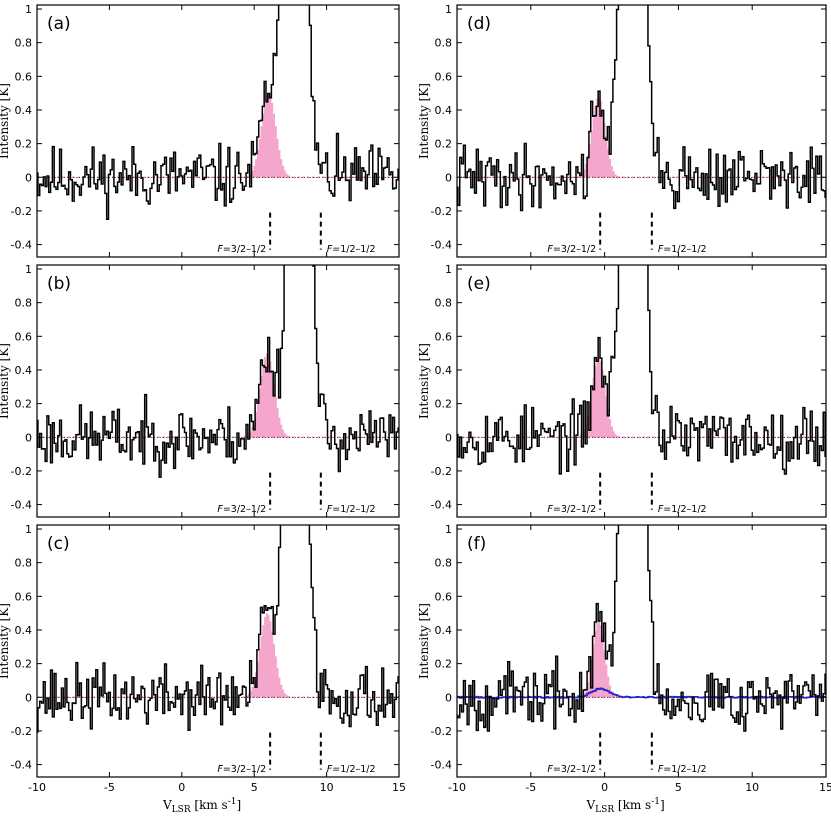 The height and width of the screenshot is (817, 831). I want to click on x-axis-label: VLSR [km s-1], so click(201, 806).